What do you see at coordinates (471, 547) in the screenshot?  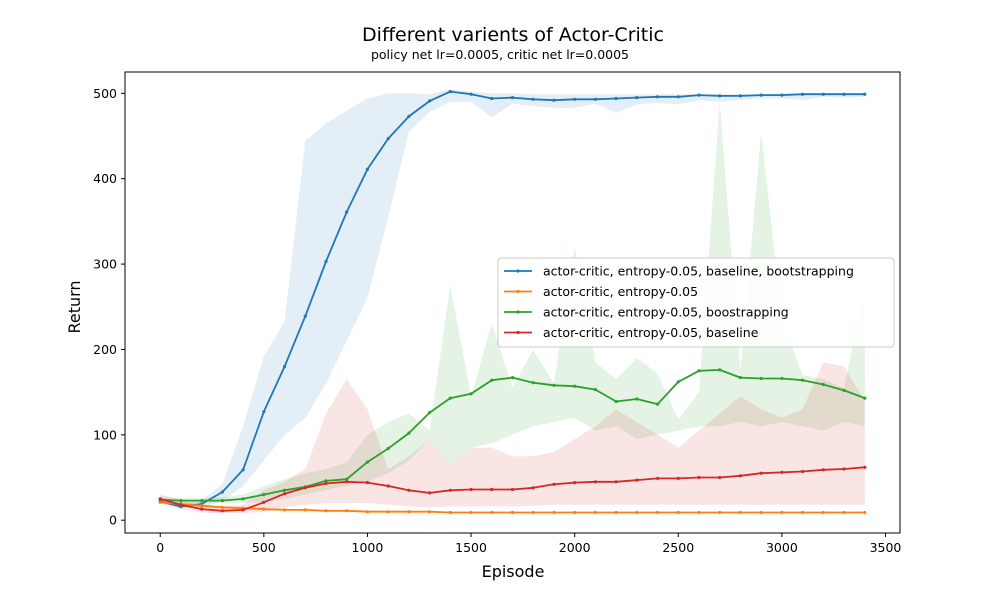 I see `x-tick-label: 1500` at bounding box center [471, 547].